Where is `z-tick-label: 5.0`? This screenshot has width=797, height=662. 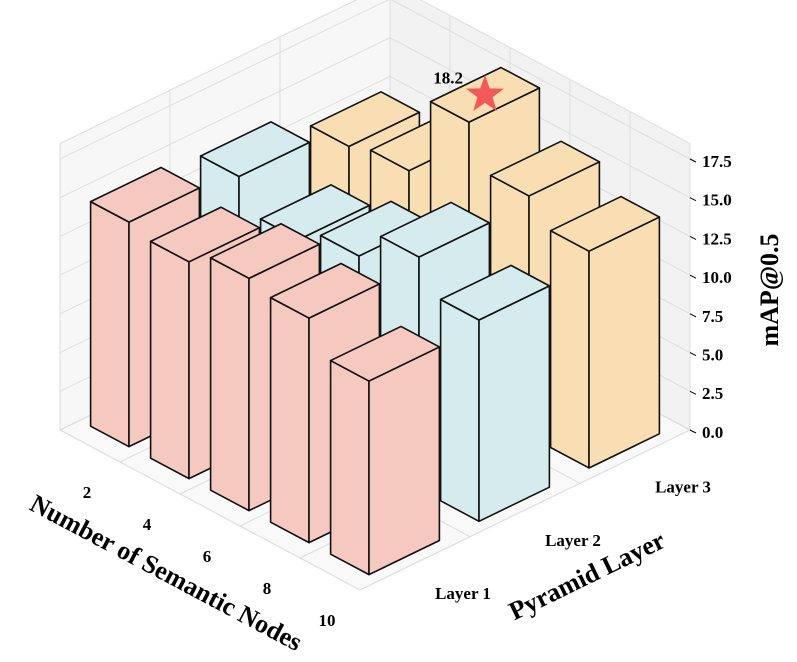
z-tick-label: 5.0 is located at coordinates (712, 354).